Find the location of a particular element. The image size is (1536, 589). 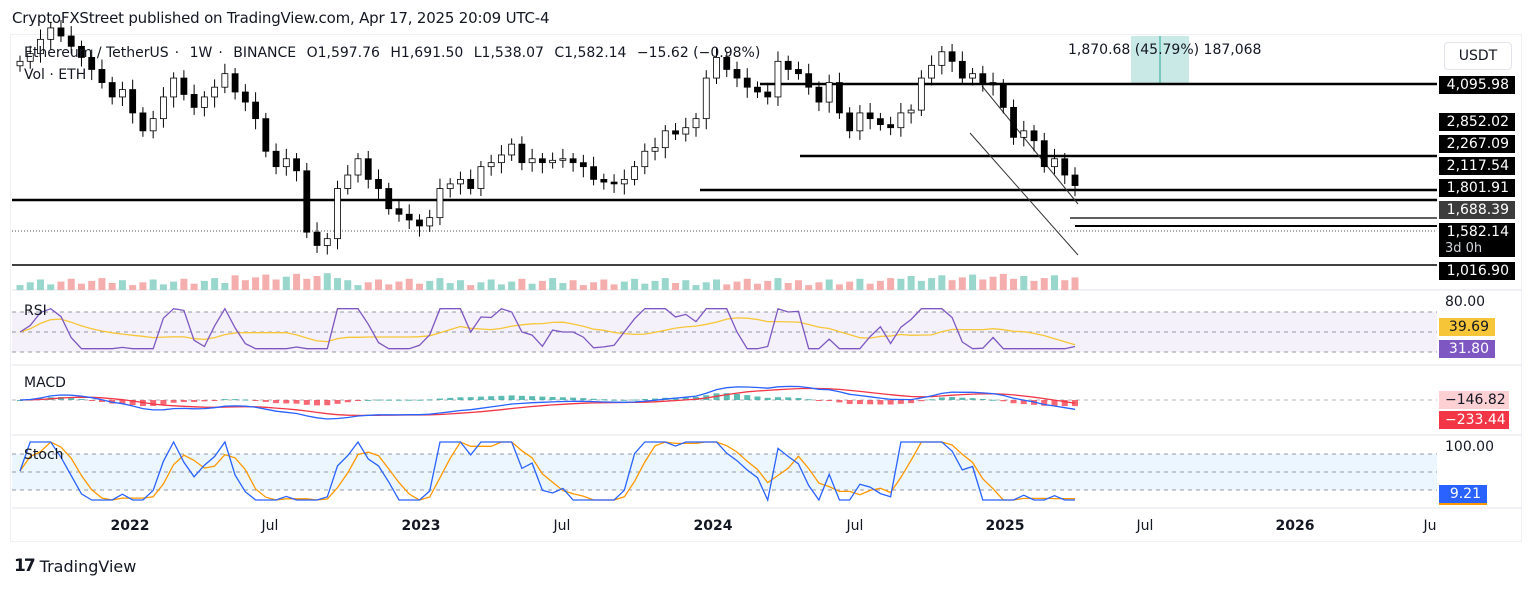

price-level-tag: 1,801.91 is located at coordinates (1477, 188).